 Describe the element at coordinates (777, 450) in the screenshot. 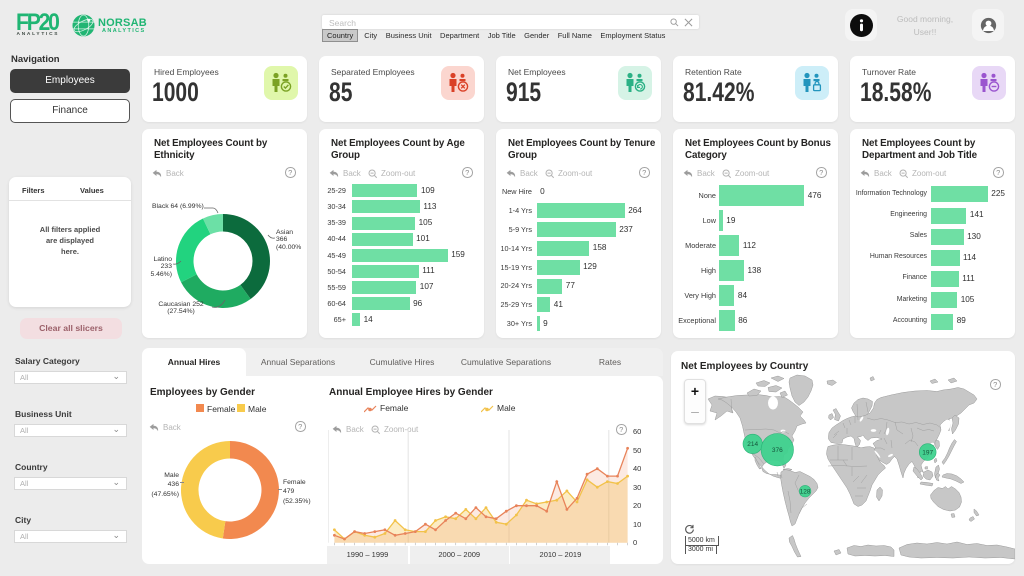

I see `svg-text: 376` at that location.